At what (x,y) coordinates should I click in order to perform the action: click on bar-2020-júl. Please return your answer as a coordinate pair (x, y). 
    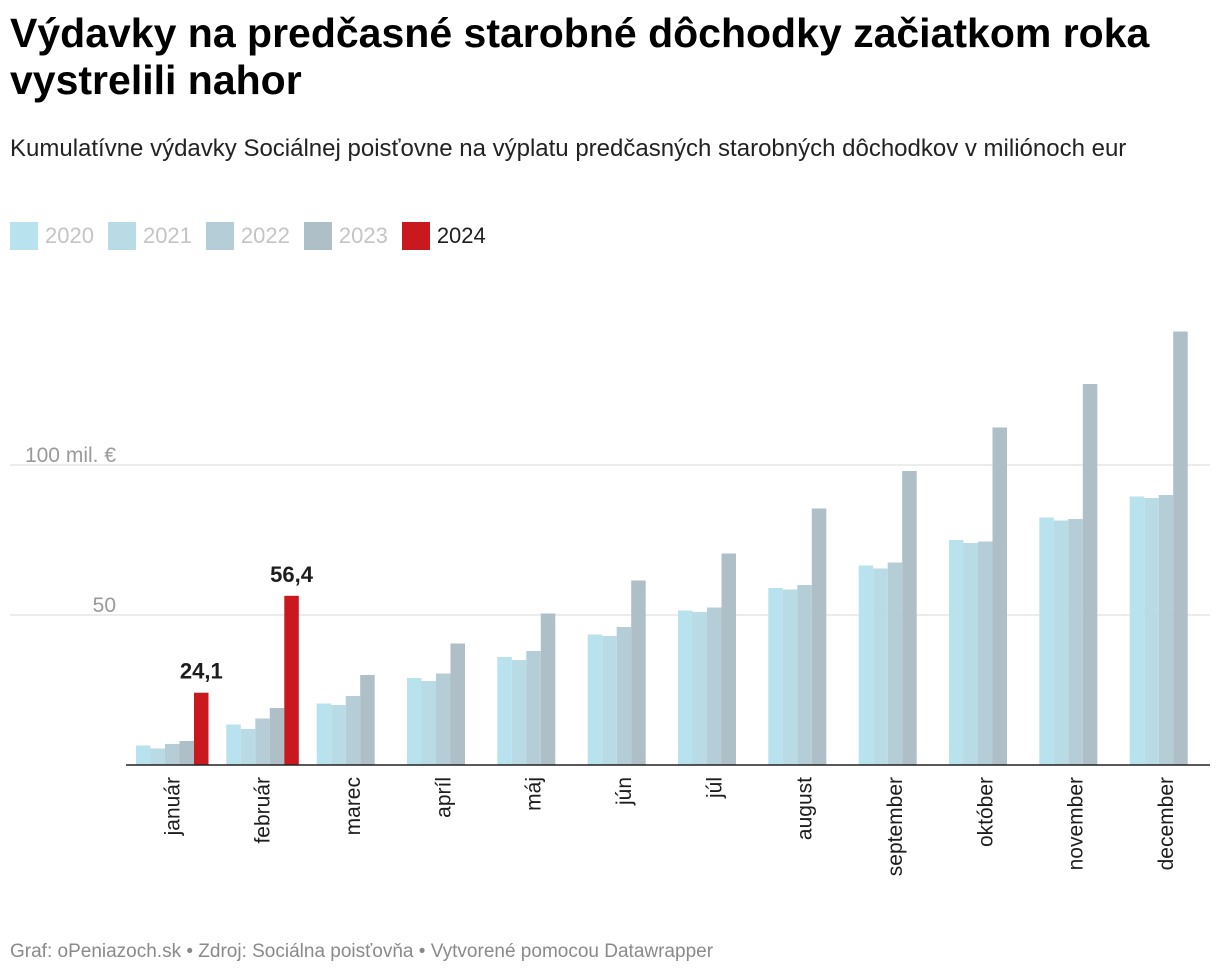
    Looking at the image, I should click on (685, 687).